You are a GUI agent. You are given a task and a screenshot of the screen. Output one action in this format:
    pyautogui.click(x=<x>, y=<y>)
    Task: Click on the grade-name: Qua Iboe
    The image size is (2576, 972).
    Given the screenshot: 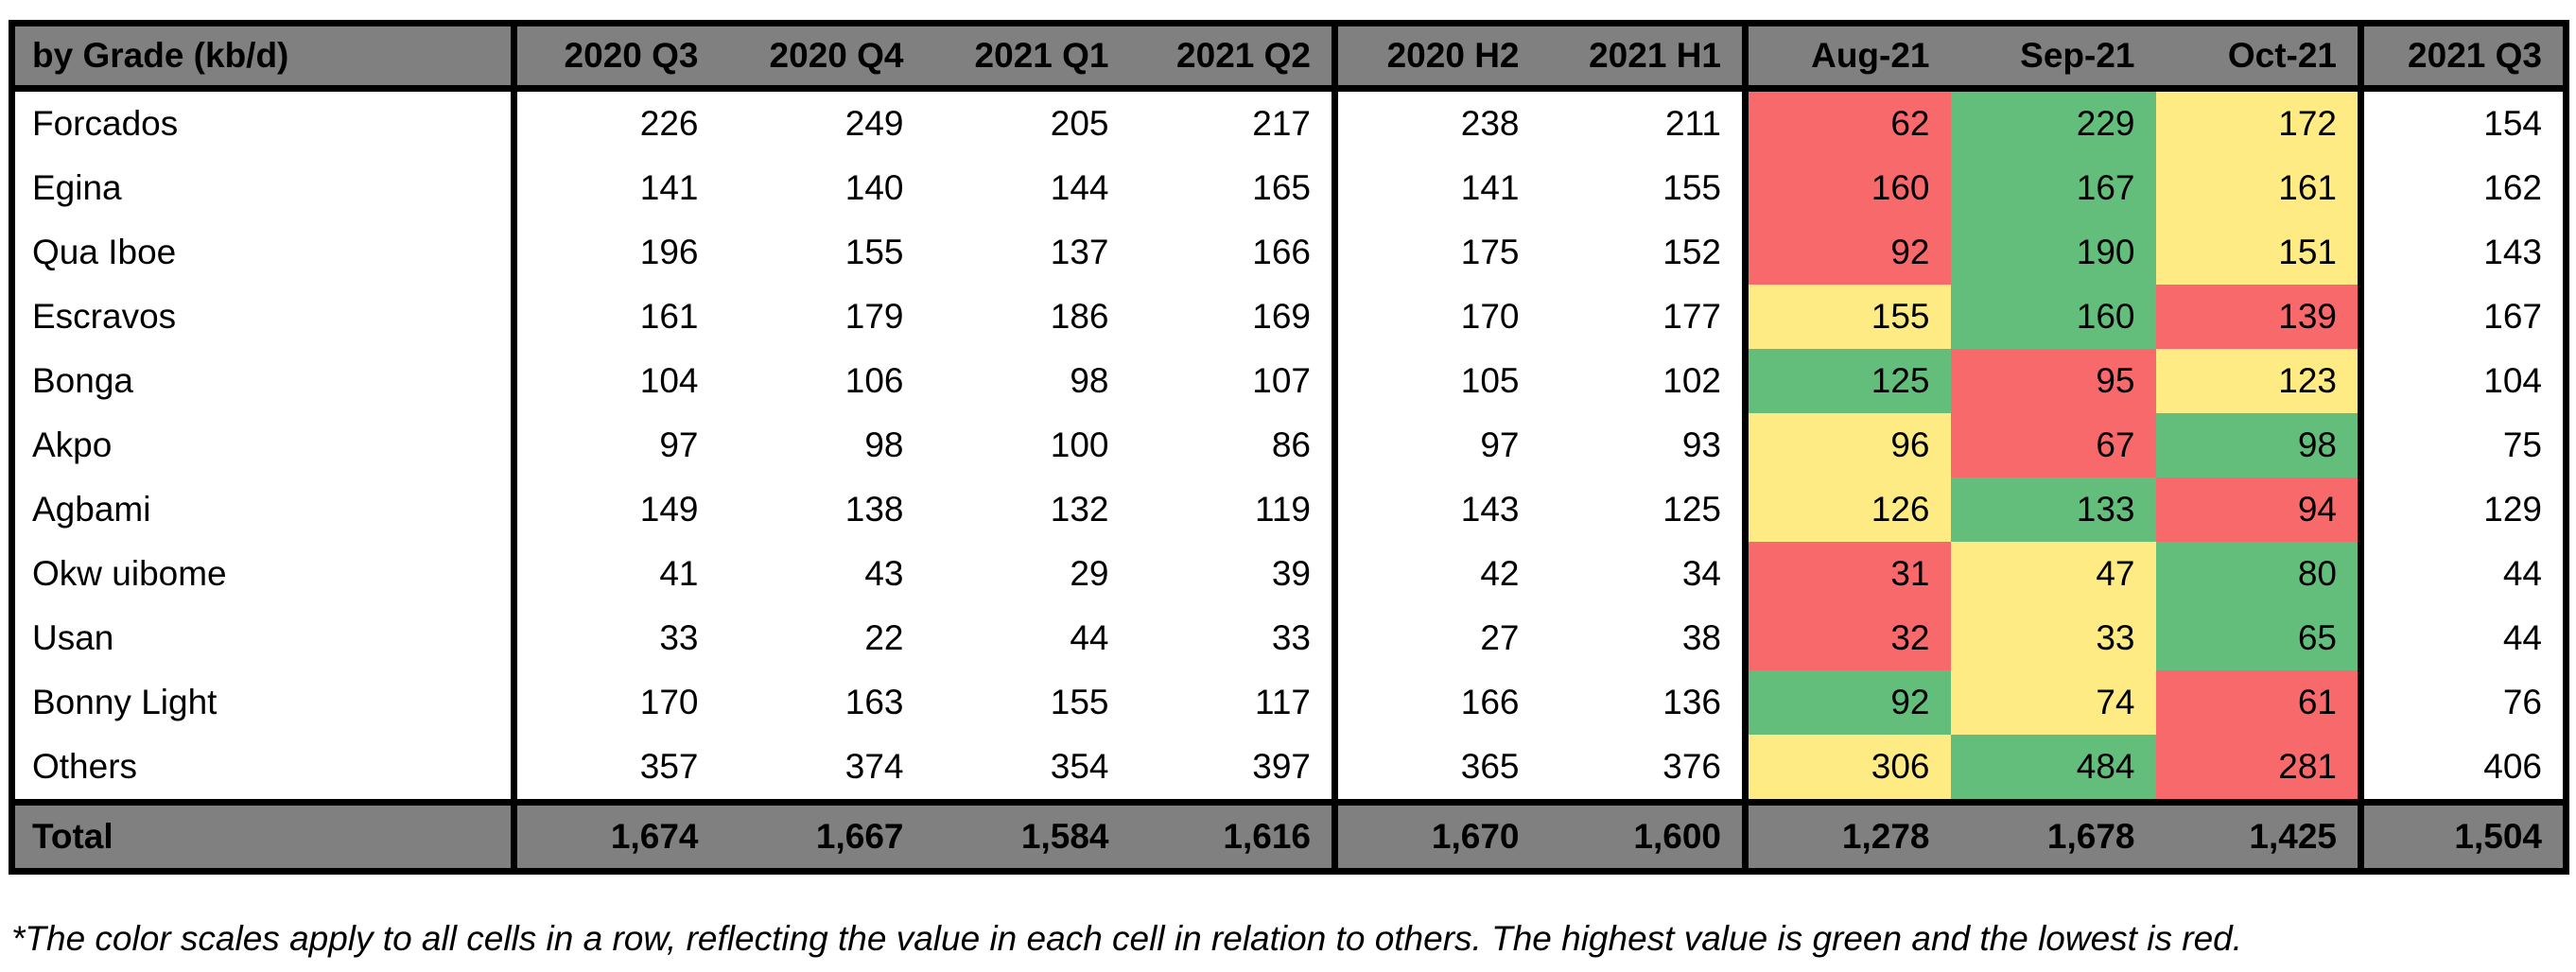 What is the action you would take?
    pyautogui.click(x=264, y=252)
    